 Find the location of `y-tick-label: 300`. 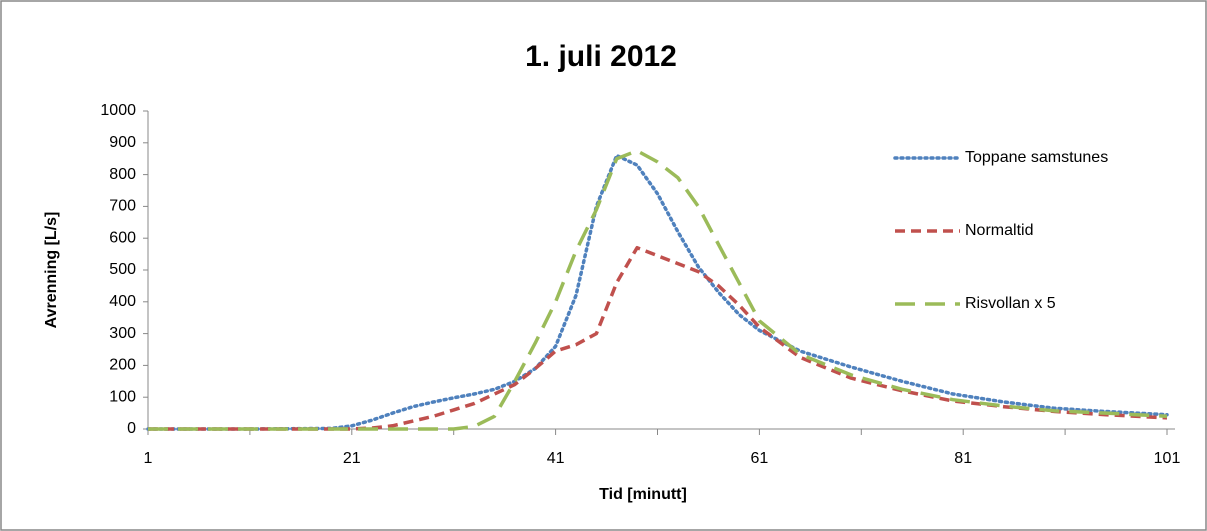

y-tick-label: 300 is located at coordinates (122, 333).